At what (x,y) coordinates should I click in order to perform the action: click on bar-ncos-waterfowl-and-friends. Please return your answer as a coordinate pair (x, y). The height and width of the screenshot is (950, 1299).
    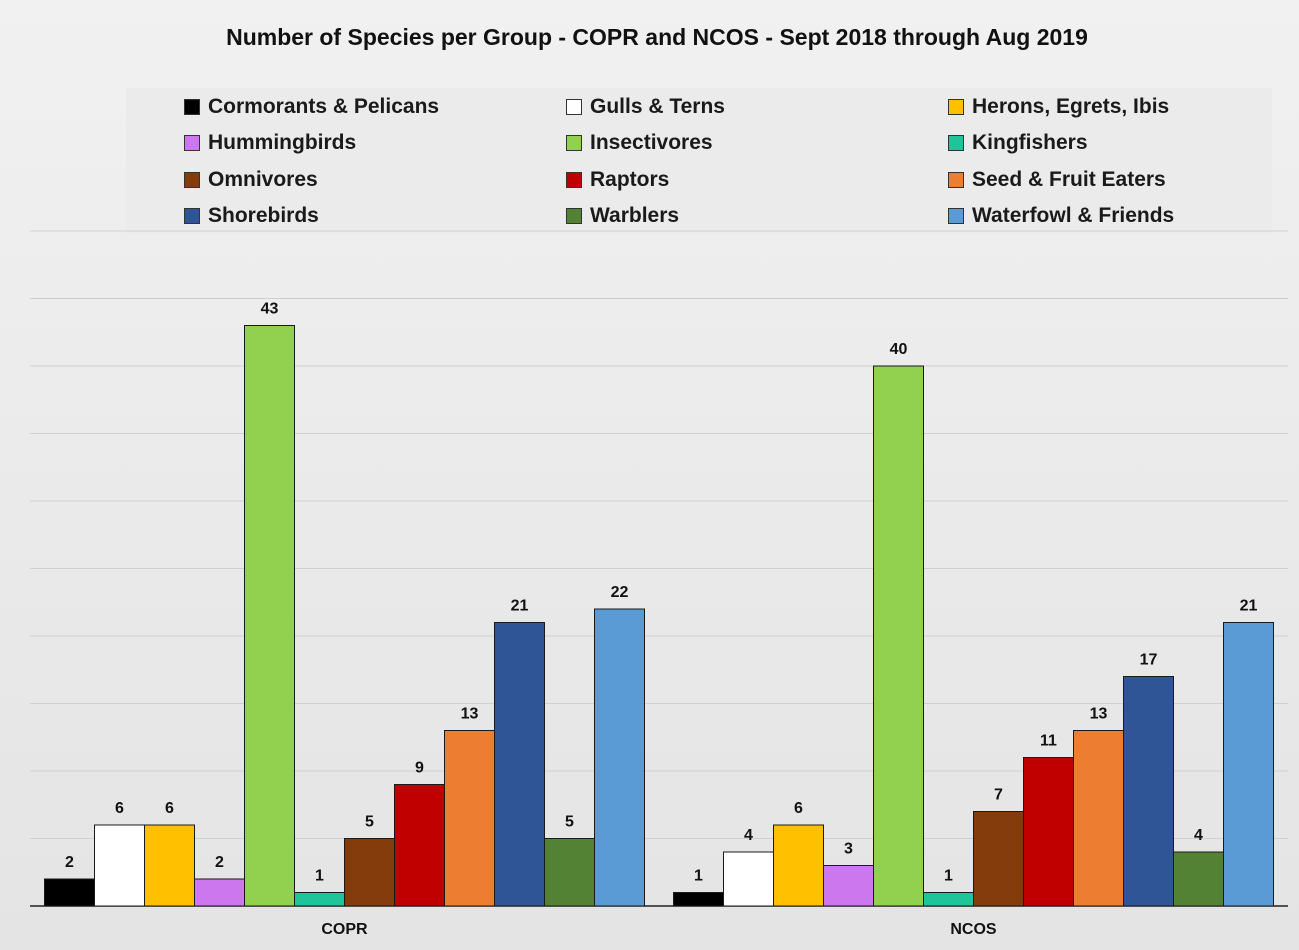
    Looking at the image, I should click on (1248, 764).